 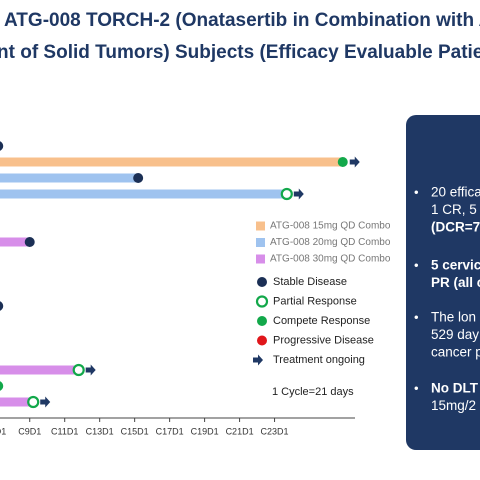 What do you see at coordinates (455, 352) in the screenshot?
I see `panel-text: cancer p` at bounding box center [455, 352].